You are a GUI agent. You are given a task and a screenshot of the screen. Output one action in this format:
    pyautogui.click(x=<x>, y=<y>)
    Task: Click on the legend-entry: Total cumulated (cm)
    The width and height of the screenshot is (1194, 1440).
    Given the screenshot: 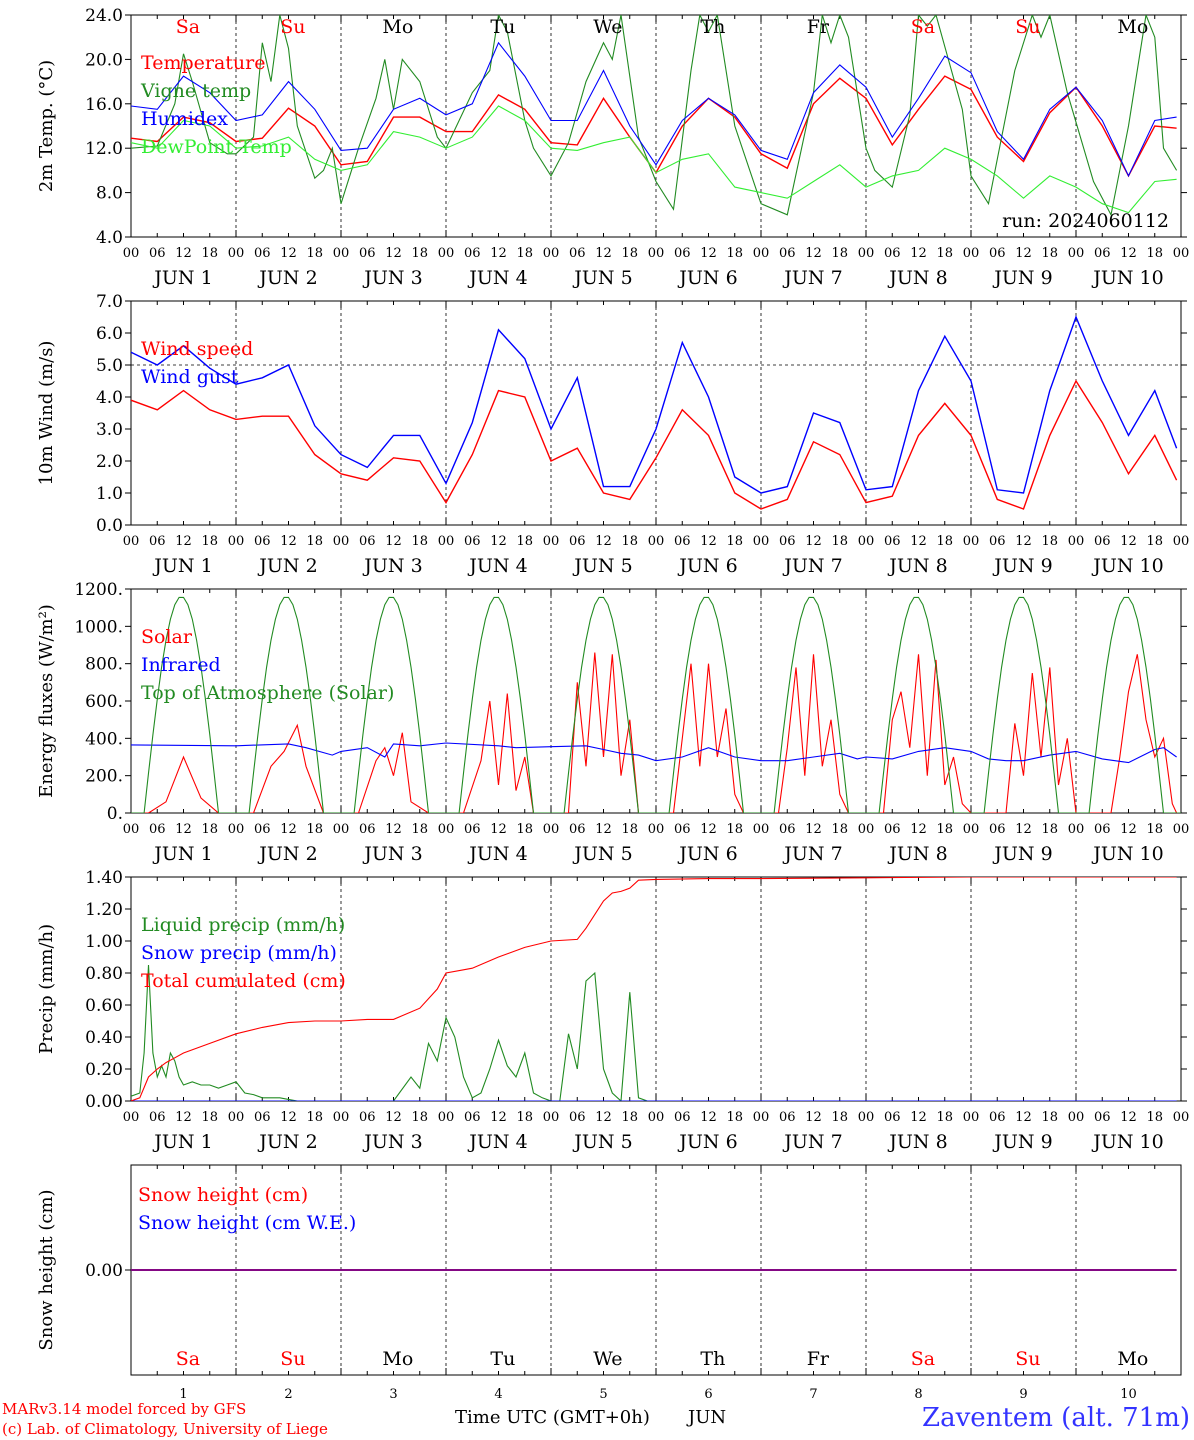 What is the action you would take?
    pyautogui.click(x=243, y=981)
    